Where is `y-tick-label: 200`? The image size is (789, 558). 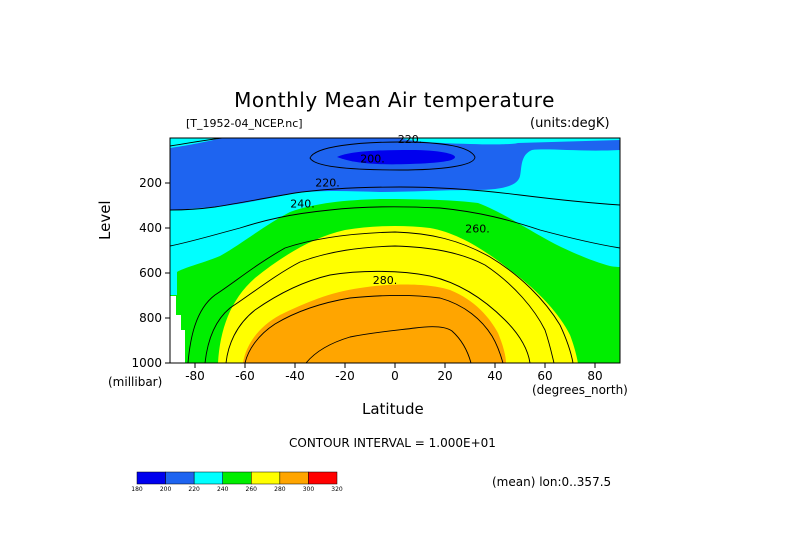 y-tick-label: 200 is located at coordinates (150, 183).